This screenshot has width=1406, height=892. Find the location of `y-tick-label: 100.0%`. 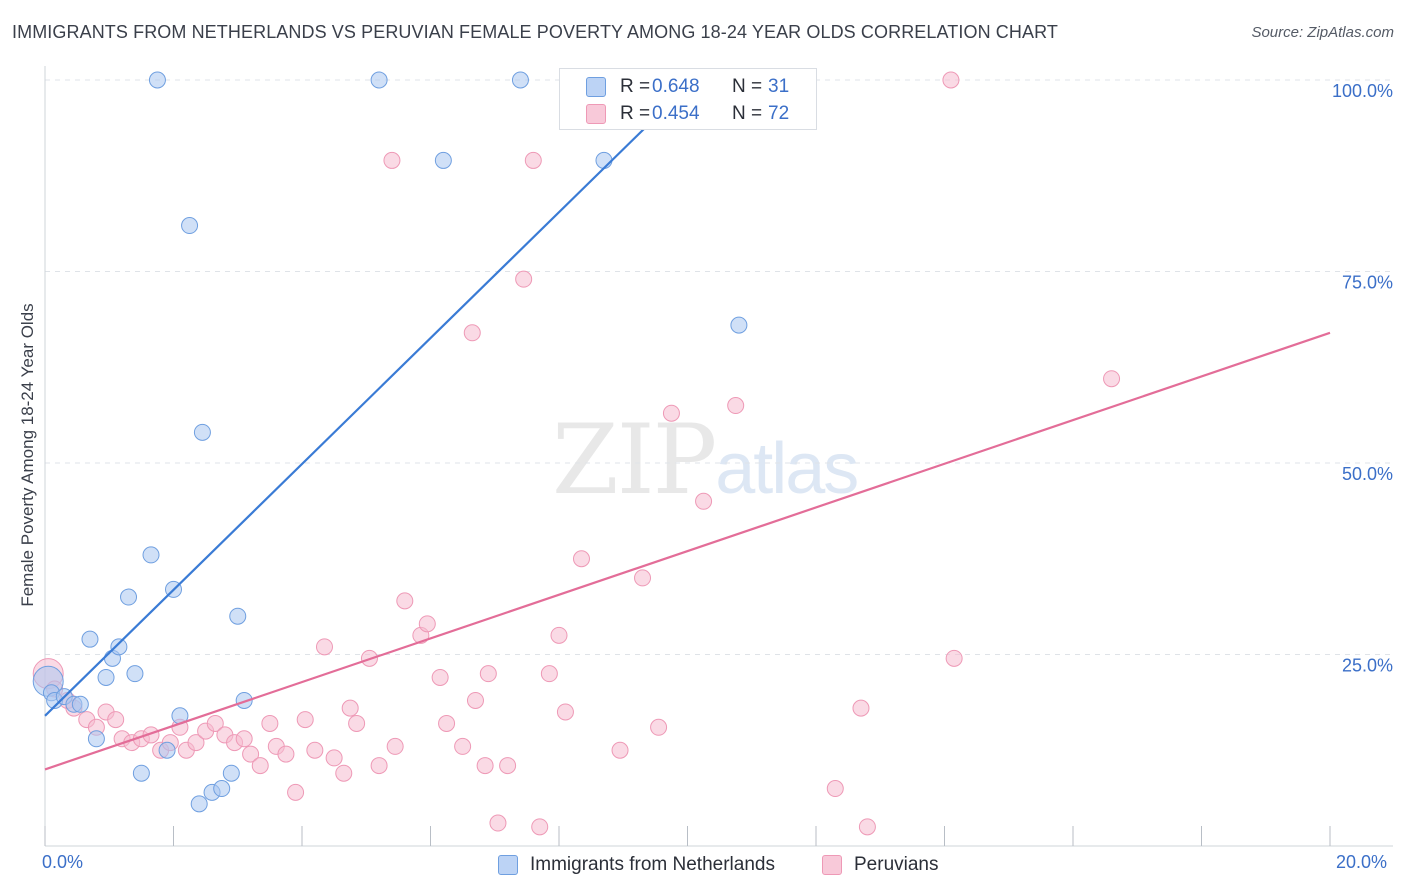

y-tick-label: 100.0% is located at coordinates (1362, 91).